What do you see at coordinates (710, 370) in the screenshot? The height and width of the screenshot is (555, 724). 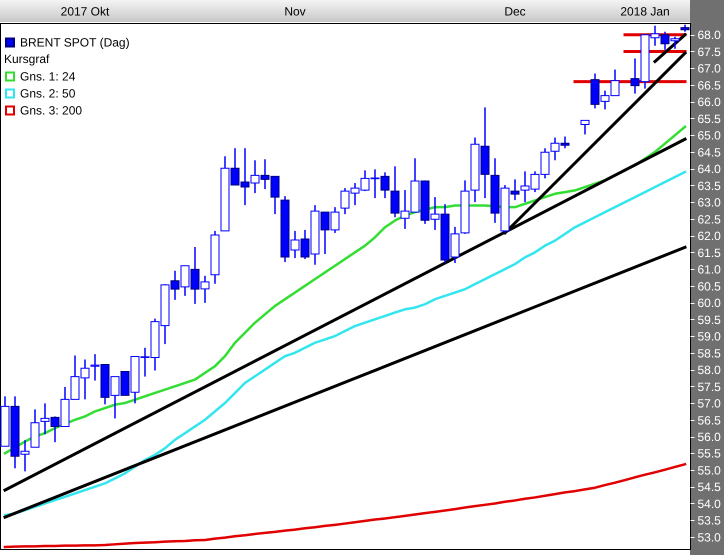 I see `y-tick-label: 58.0` at bounding box center [710, 370].